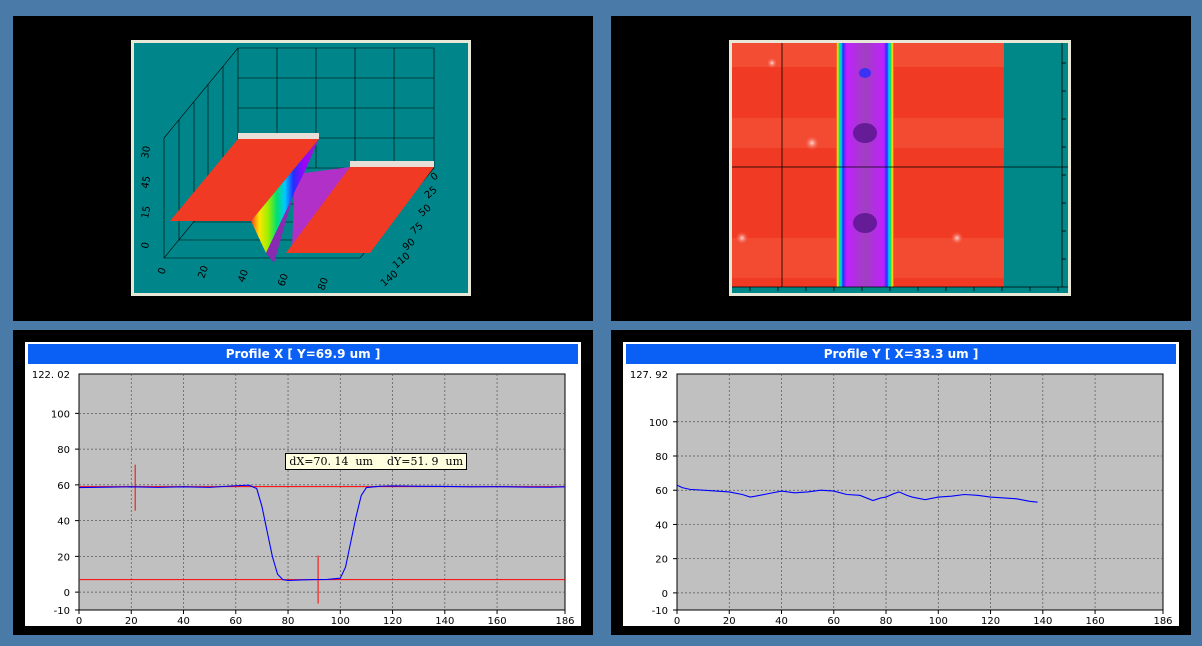  Describe the element at coordinates (302, 198) in the screenshot. I see `surface-3d-mesh` at that location.